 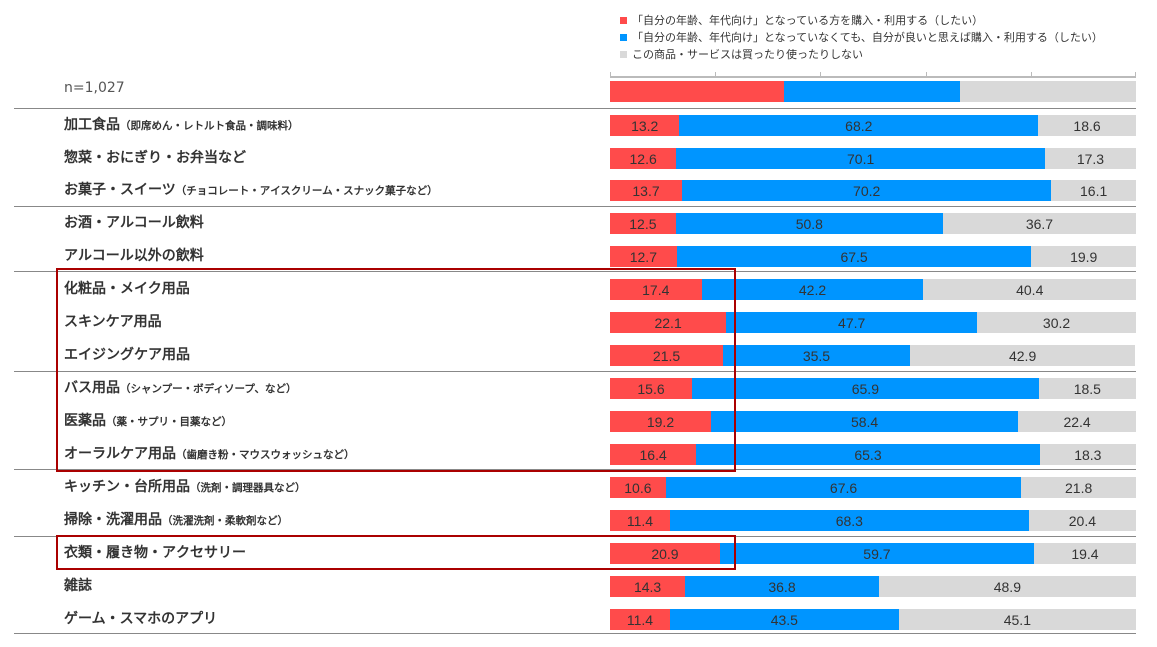 What do you see at coordinates (697, 91) in the screenshot?
I see `sample-segment-red` at bounding box center [697, 91].